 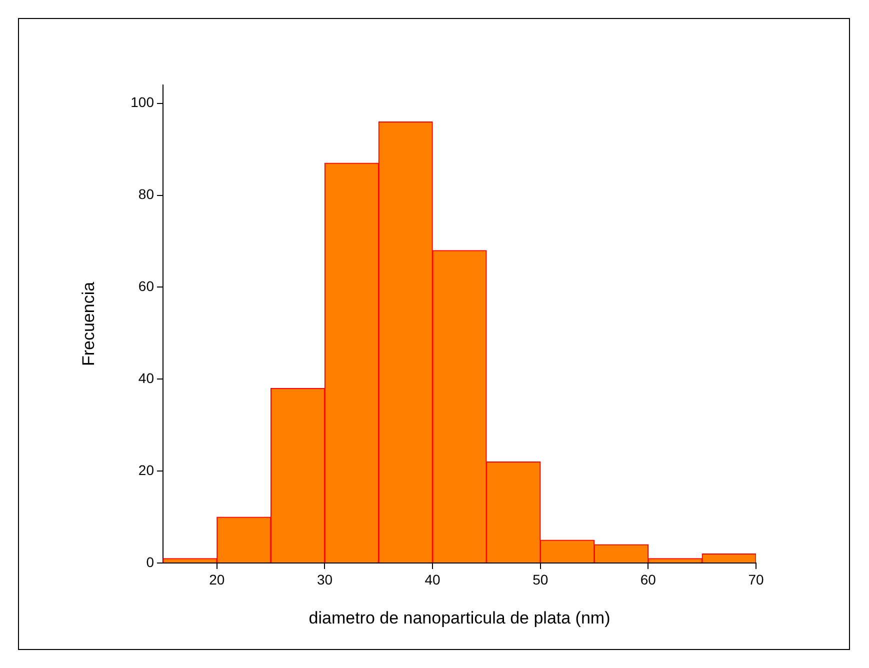 I want to click on x-tick-label: 20, so click(x=217, y=579).